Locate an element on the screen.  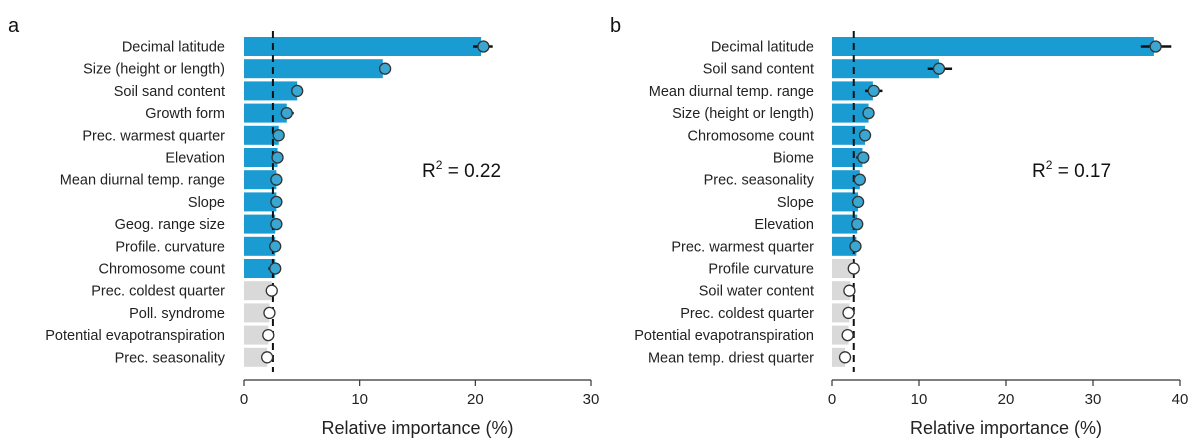
r-squared-annotation: R2 = 0.17 is located at coordinates (1071, 170).